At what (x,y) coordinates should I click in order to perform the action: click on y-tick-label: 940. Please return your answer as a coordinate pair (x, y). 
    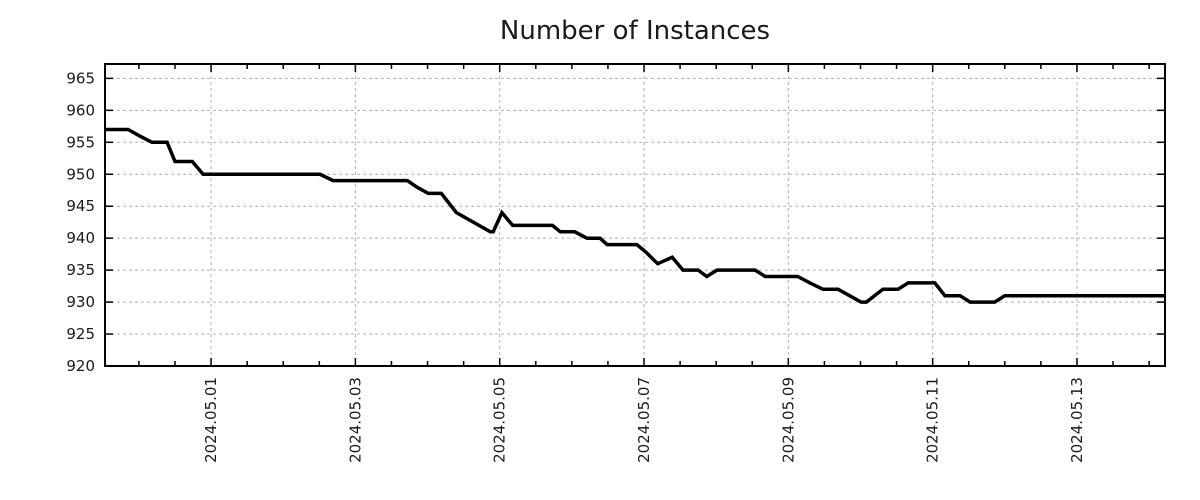
    Looking at the image, I should click on (80, 238).